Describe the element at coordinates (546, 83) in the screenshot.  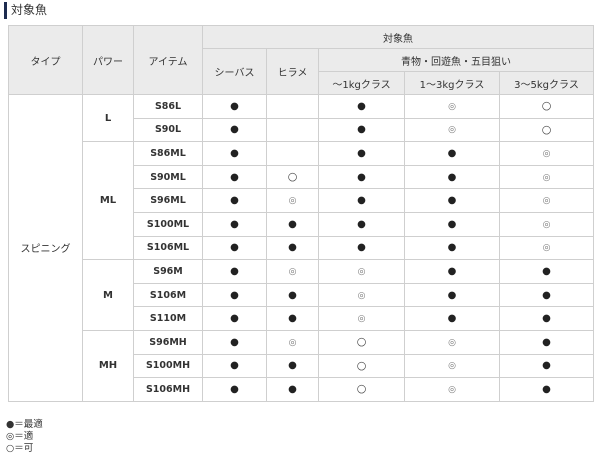
I see `header-class-3: 3～5kgクラス` at that location.